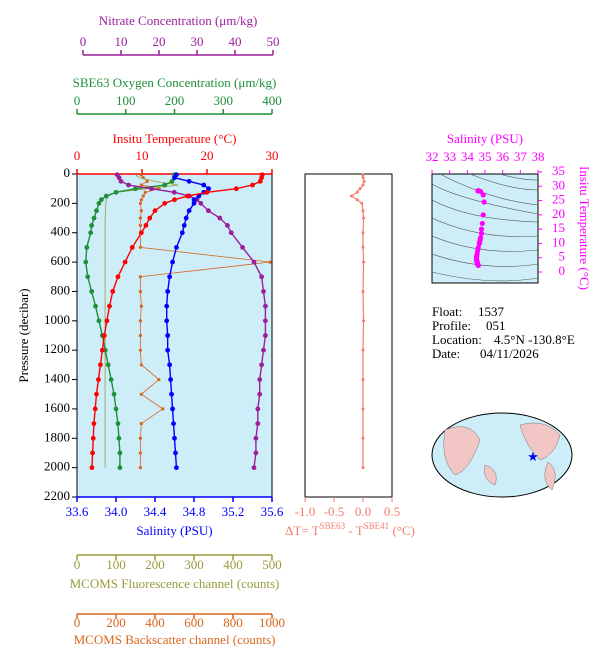 This screenshot has height=663, width=609. Describe the element at coordinates (175, 100) in the screenshot. I see `x-tick-label: 200` at that location.